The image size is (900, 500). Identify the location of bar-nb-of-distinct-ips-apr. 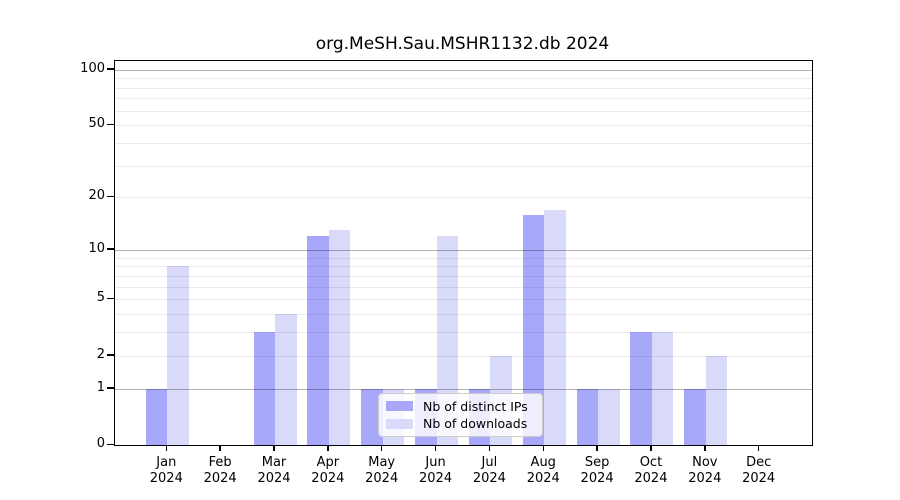
(318, 340).